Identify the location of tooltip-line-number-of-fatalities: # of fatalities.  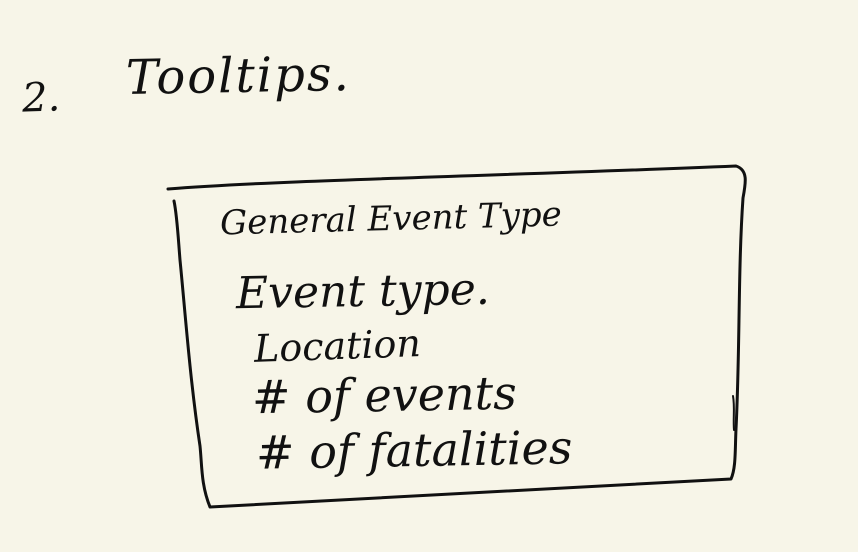
(414, 450).